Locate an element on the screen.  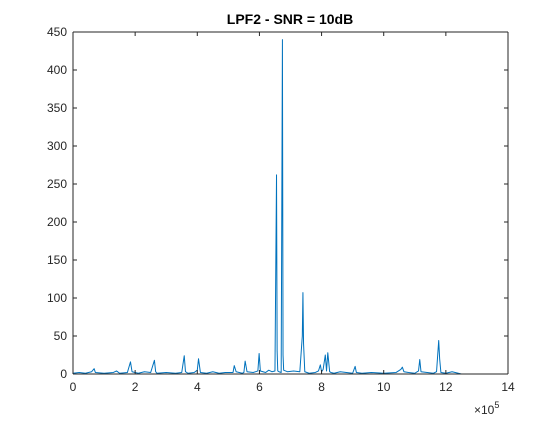
x-tick-label: 0 is located at coordinates (73, 387).